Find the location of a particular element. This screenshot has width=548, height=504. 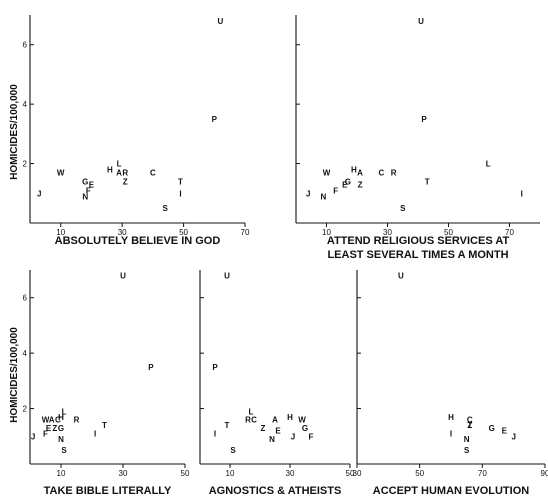

x-axis-label: ATTEND RELIGIOUS SERVICES AT is located at coordinates (418, 241).